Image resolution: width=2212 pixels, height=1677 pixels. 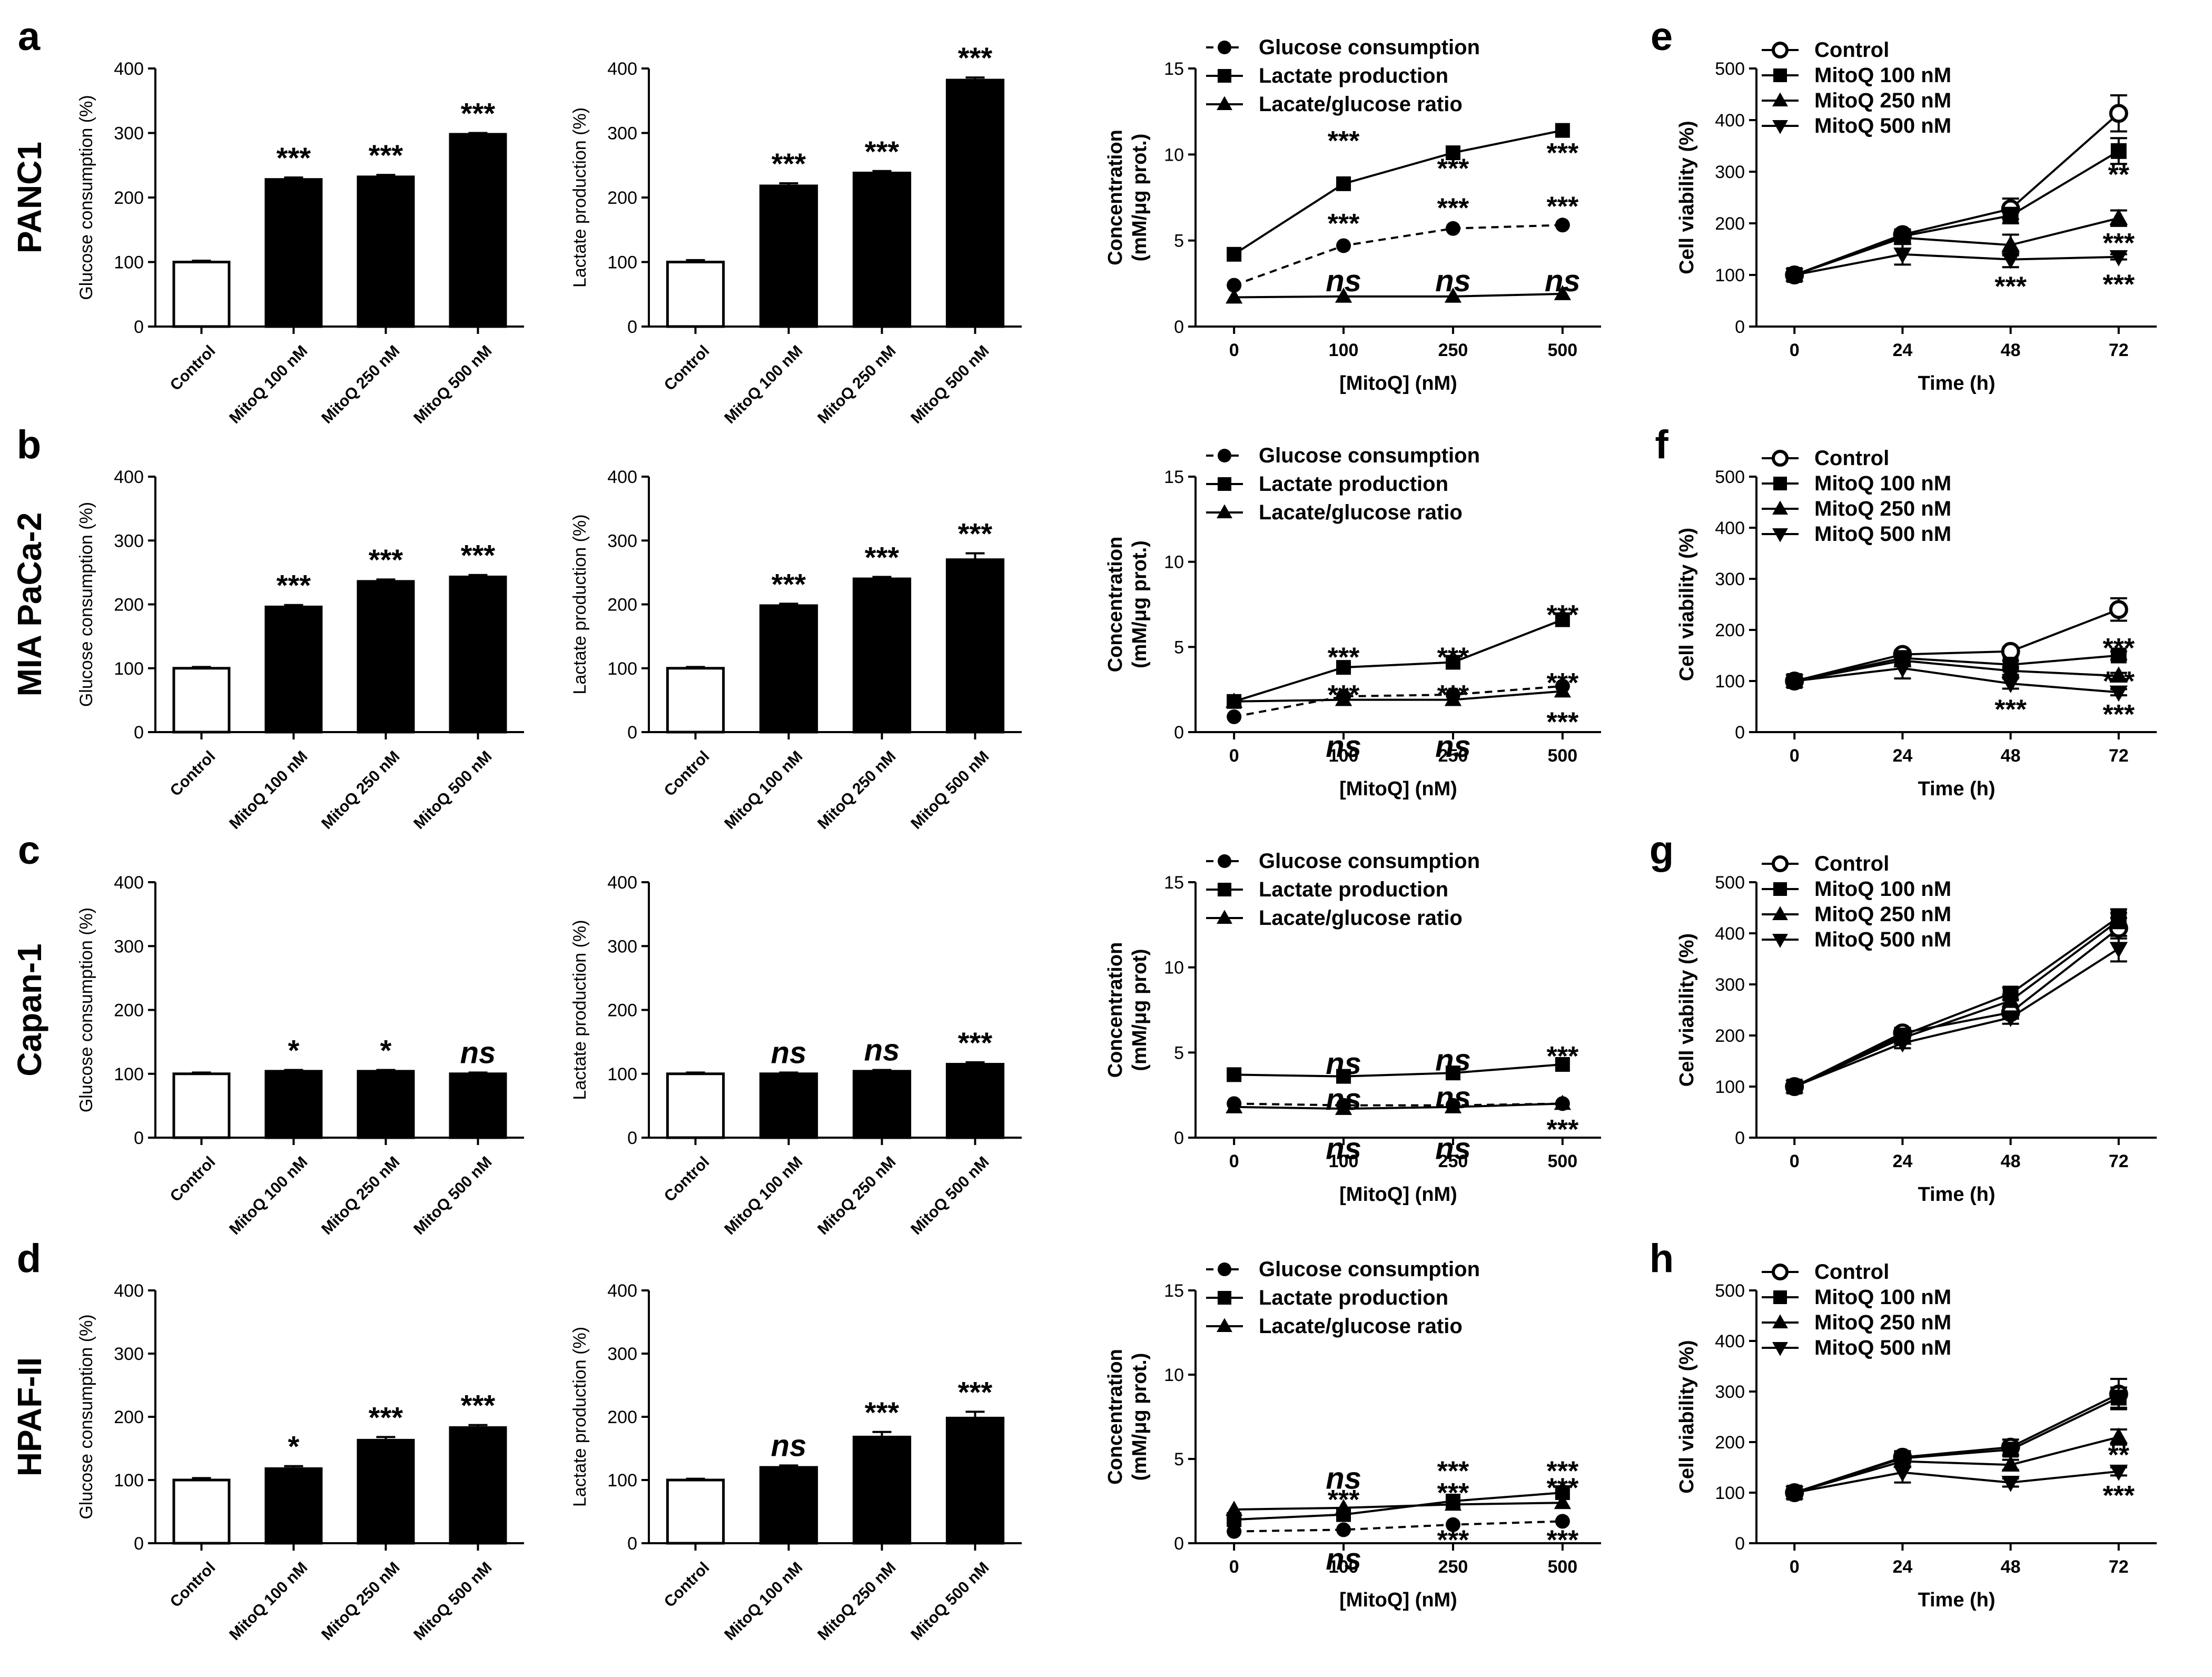 What do you see at coordinates (1361, 1326) in the screenshot?
I see `legend-label: Lacate/glucose ratio` at bounding box center [1361, 1326].